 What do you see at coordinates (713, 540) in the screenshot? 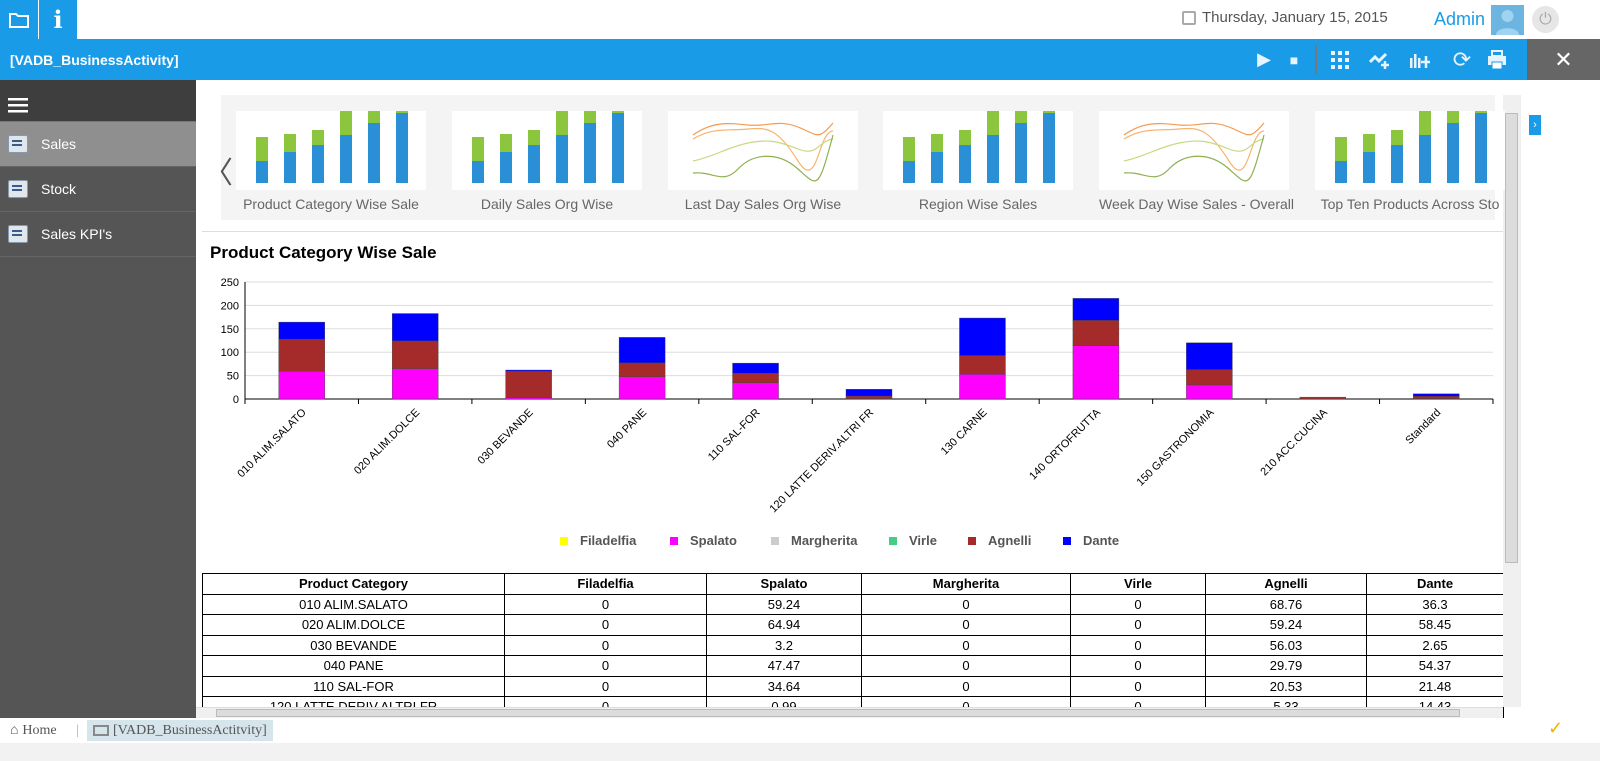
I see `legend-label: Spalato` at bounding box center [713, 540].